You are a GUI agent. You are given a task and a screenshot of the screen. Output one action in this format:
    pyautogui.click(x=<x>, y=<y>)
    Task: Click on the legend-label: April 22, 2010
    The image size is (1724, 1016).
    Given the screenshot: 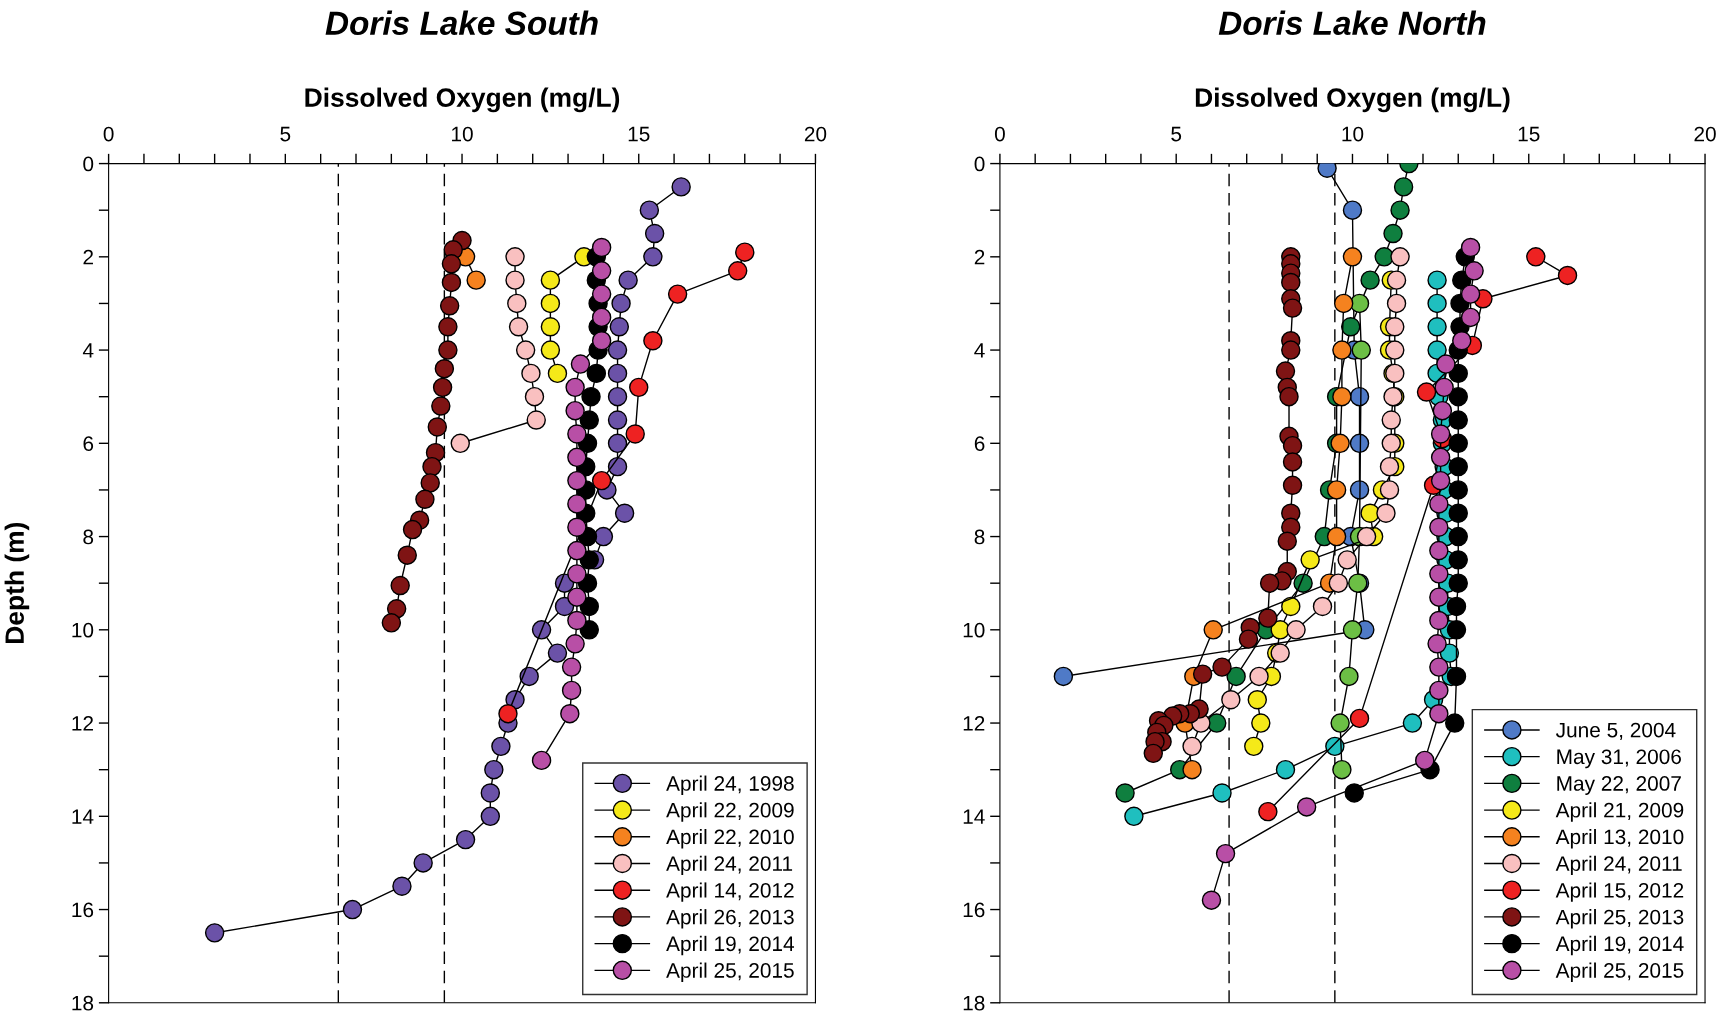 What is the action you would take?
    pyautogui.click(x=730, y=838)
    